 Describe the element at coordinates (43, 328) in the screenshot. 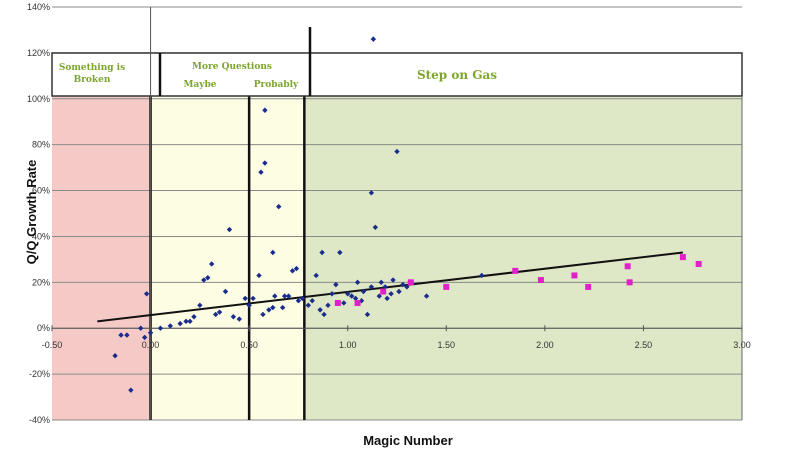

I see `y-tick-label: 0%` at that location.